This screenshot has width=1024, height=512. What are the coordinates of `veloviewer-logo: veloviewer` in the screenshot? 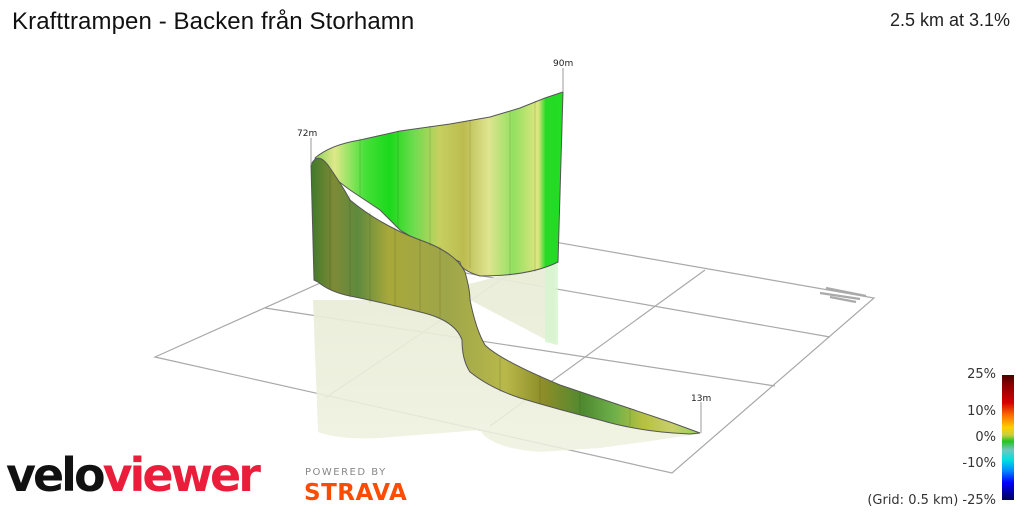 It's located at (133, 475).